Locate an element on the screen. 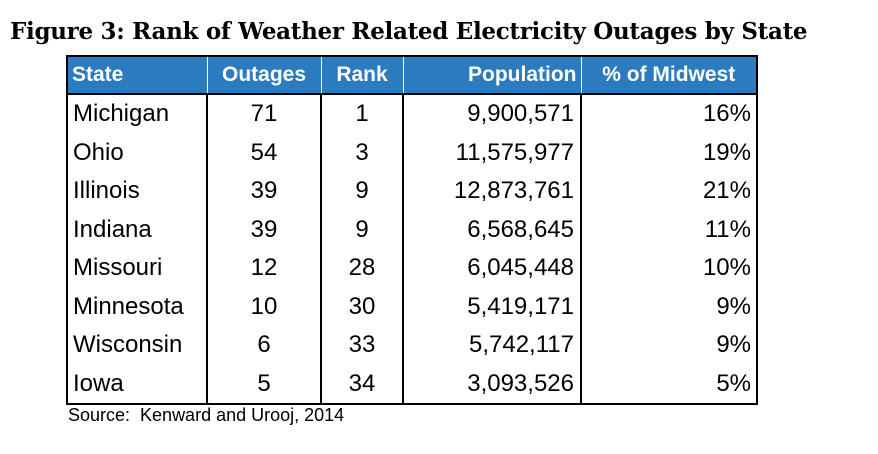 This screenshot has height=454, width=878. table-row: Ohio 54 3 11,575,977 19% is located at coordinates (412, 152).